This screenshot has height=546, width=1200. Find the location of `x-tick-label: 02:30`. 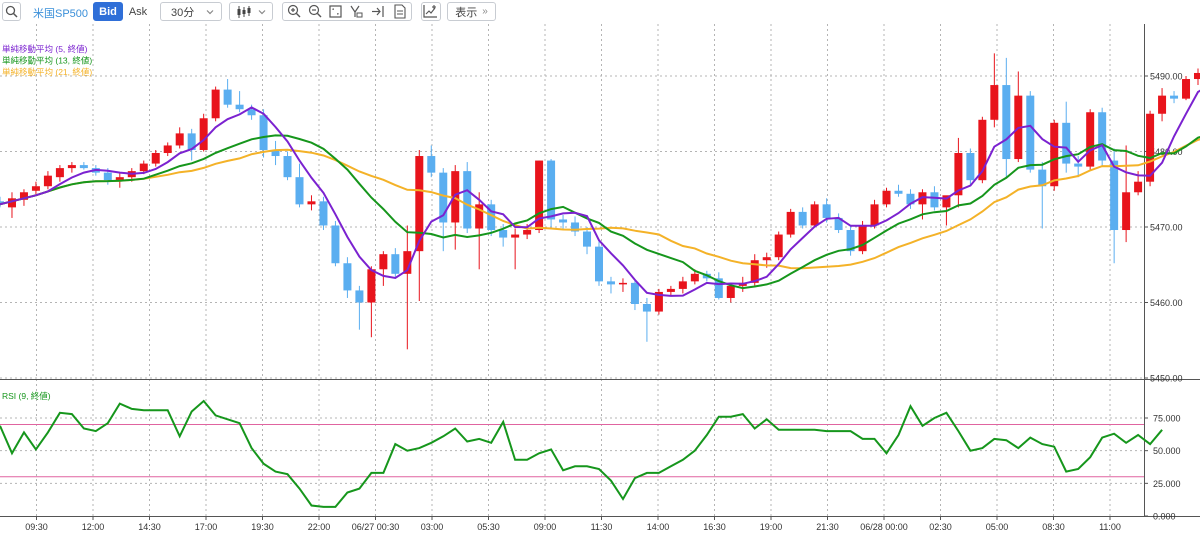

x-tick-label: 02:30 is located at coordinates (940, 527).